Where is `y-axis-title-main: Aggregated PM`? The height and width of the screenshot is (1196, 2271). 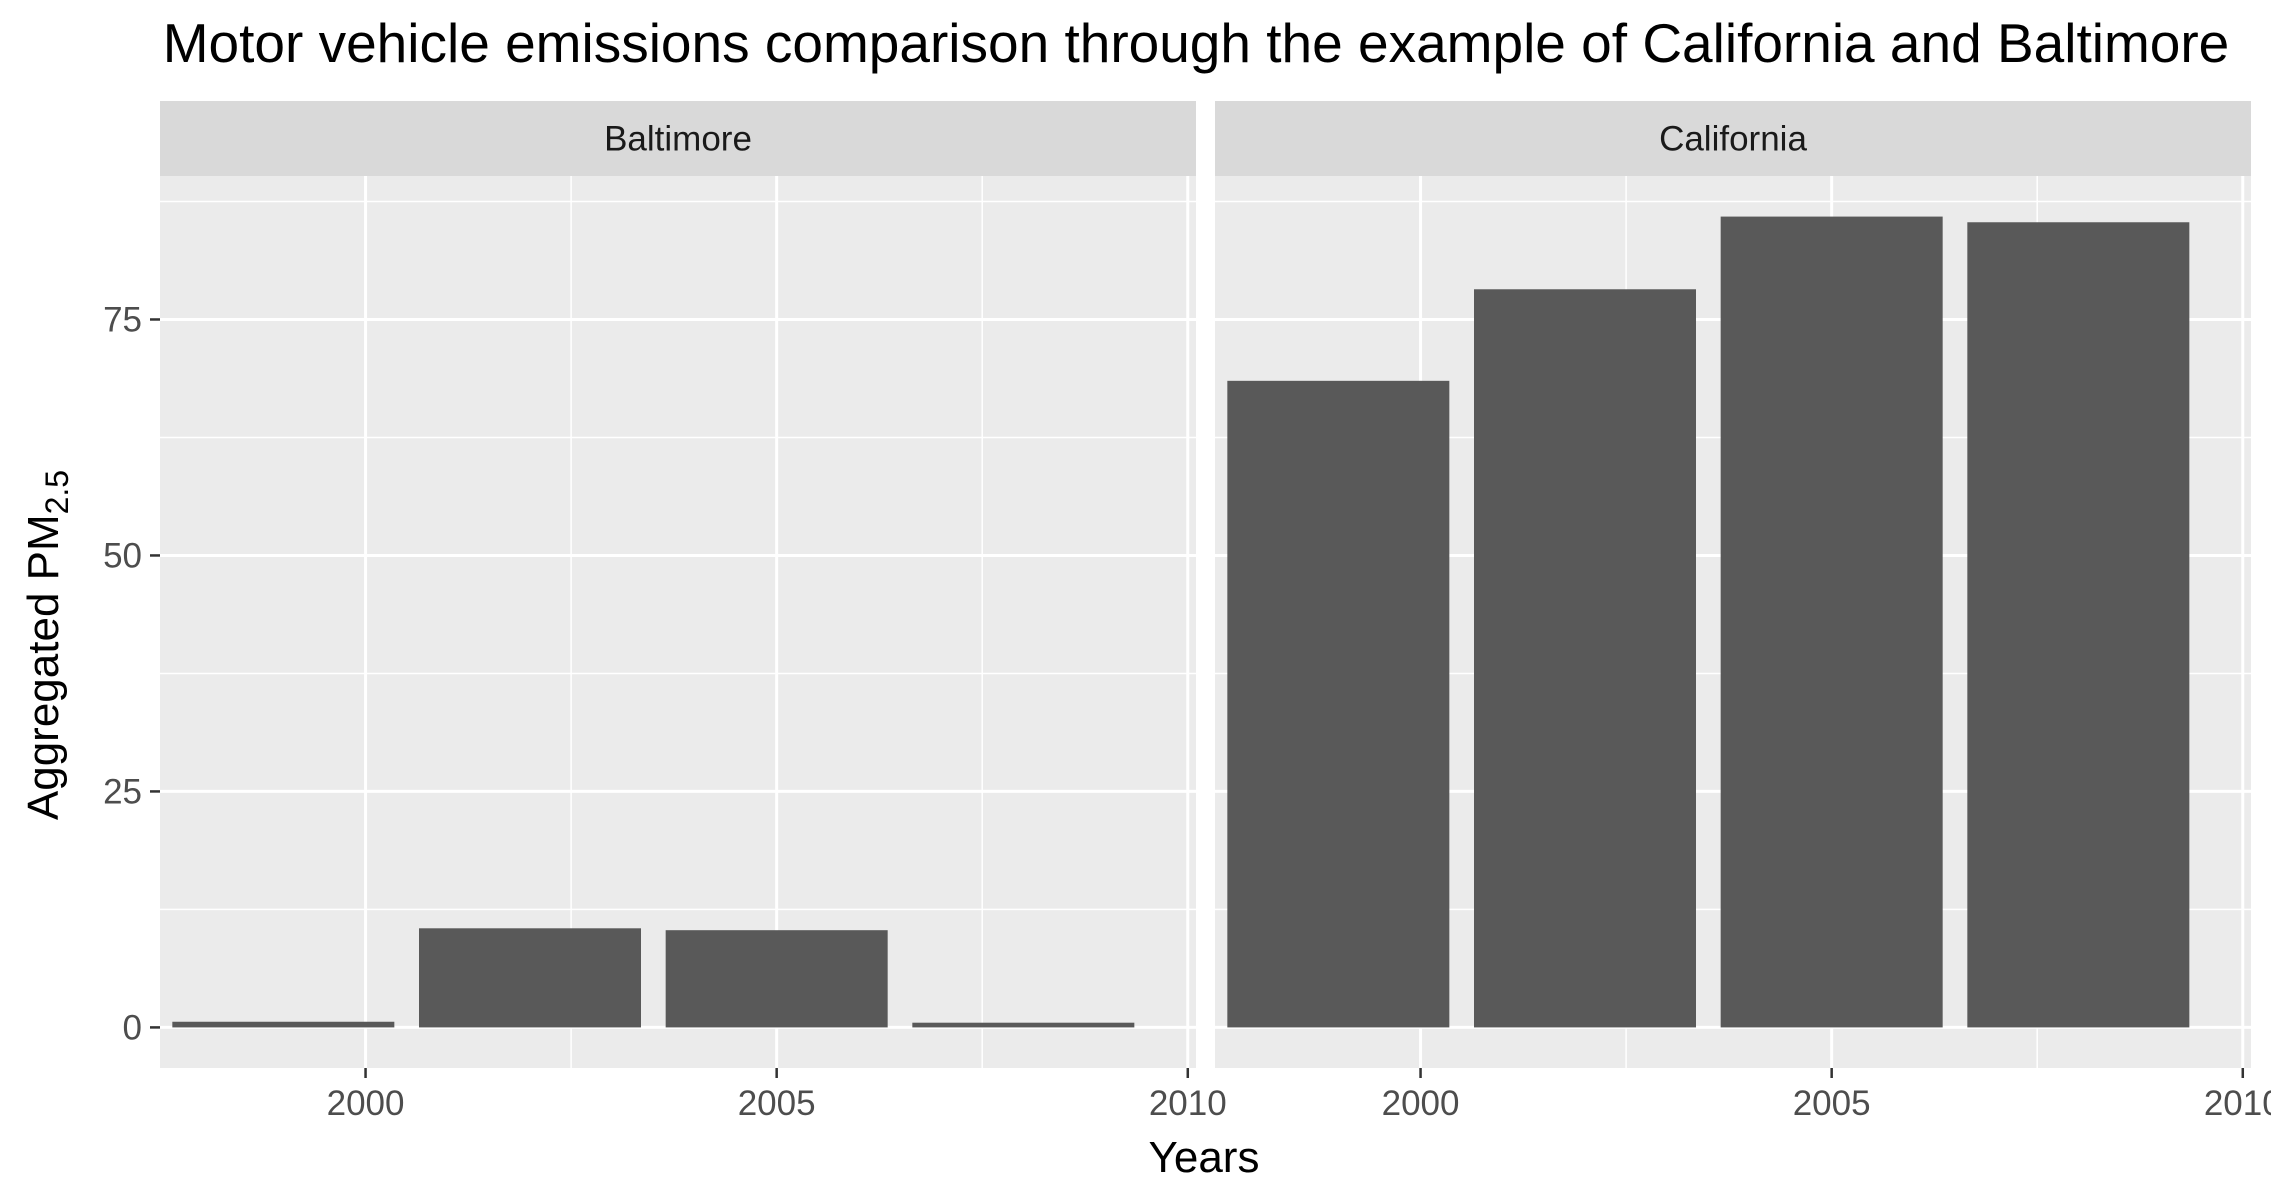 y-axis-title-main: Aggregated PM is located at coordinates (43, 667).